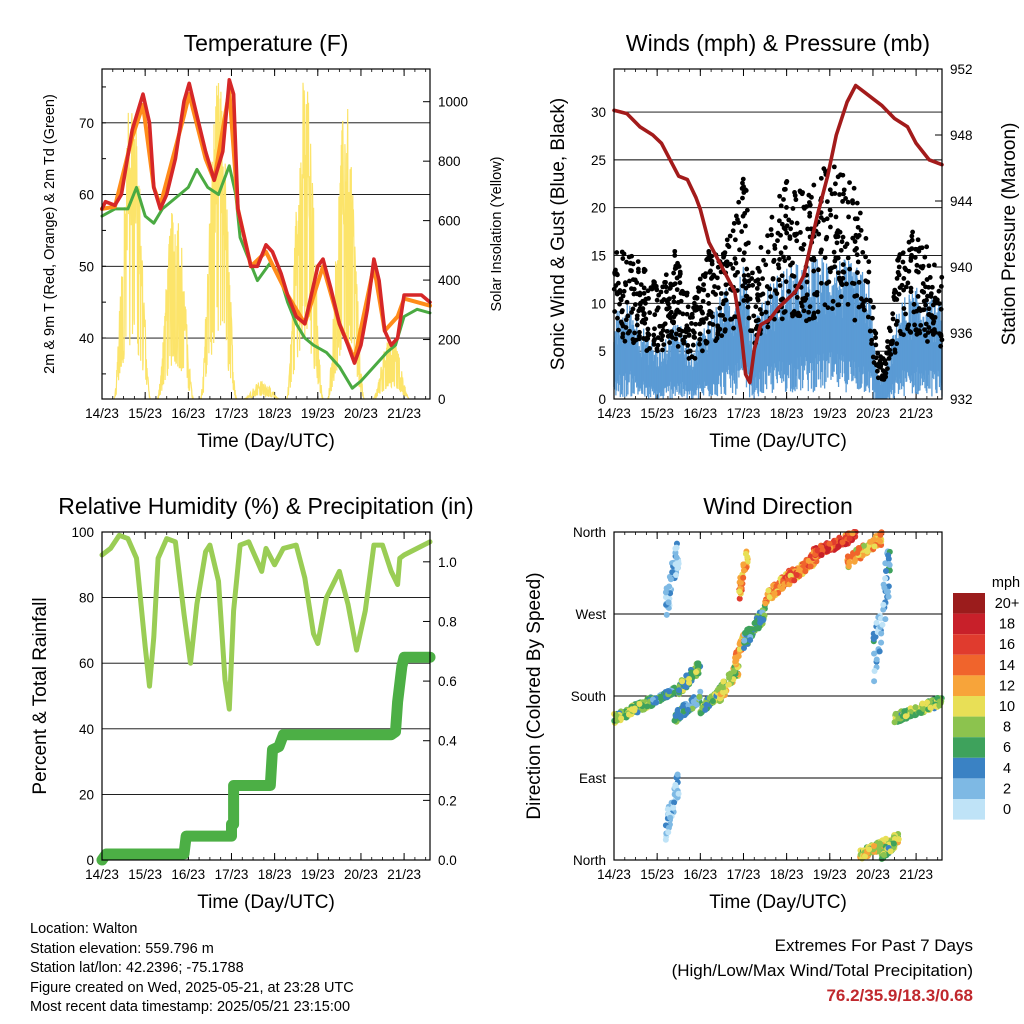 The width and height of the screenshot is (1024, 1024). What do you see at coordinates (86, 266) in the screenshot?
I see `y-tick-label: 50` at bounding box center [86, 266].